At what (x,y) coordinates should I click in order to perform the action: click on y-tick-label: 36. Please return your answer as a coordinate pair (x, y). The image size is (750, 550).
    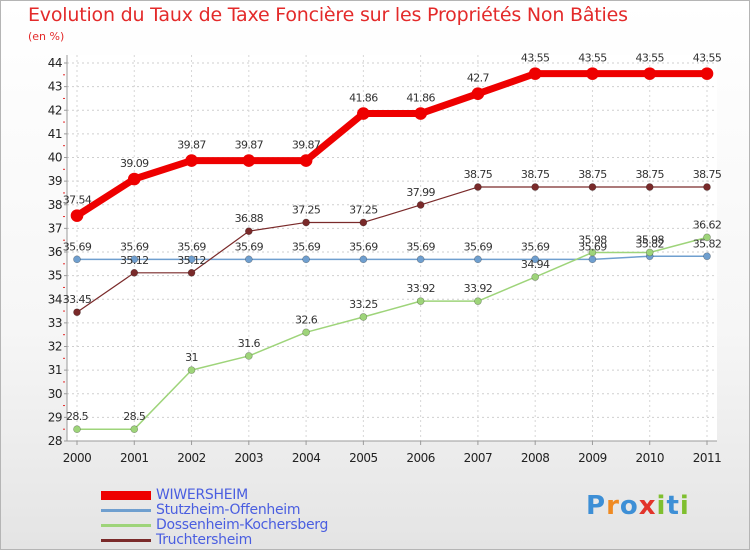
    Looking at the image, I should click on (55, 252).